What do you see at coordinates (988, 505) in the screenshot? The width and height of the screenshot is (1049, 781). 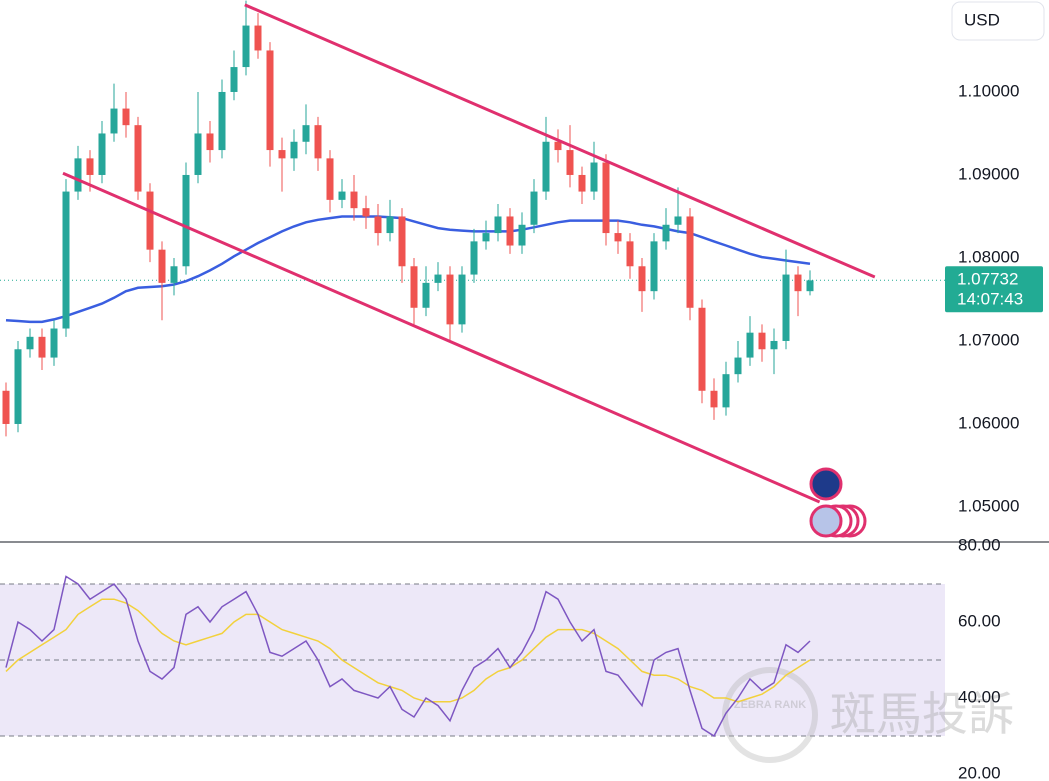 I see `y-tick-label: 1.05000` at bounding box center [988, 505].